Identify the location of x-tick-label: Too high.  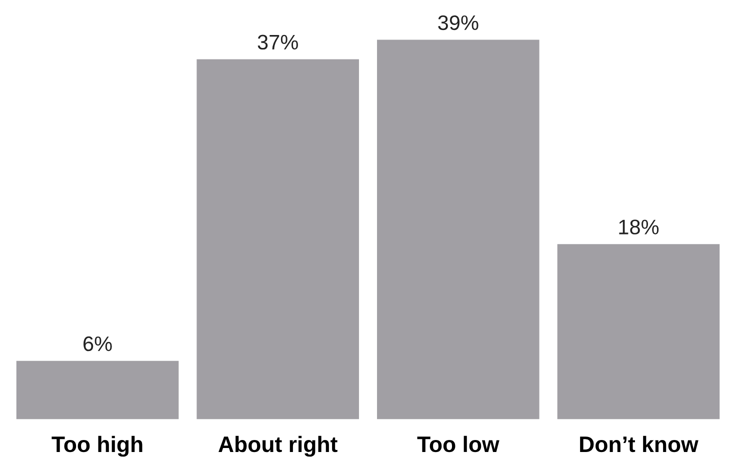
(97, 446).